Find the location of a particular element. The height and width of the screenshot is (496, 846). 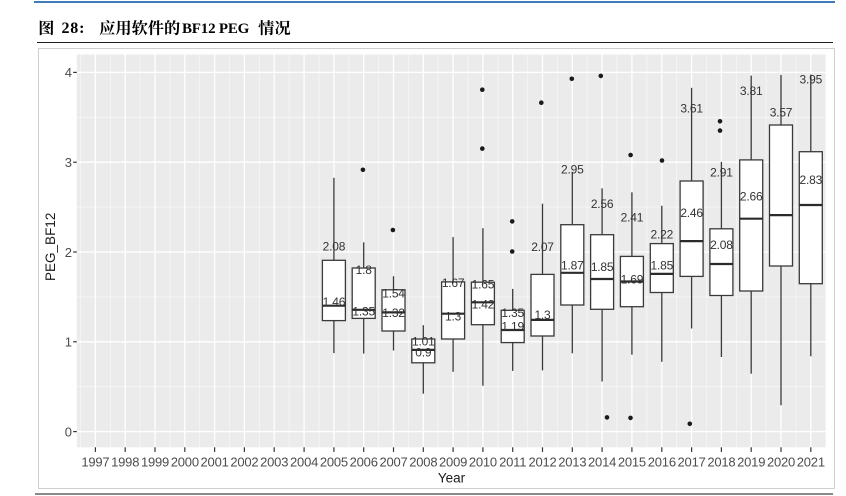

svg-text: 1998 is located at coordinates (125, 461).